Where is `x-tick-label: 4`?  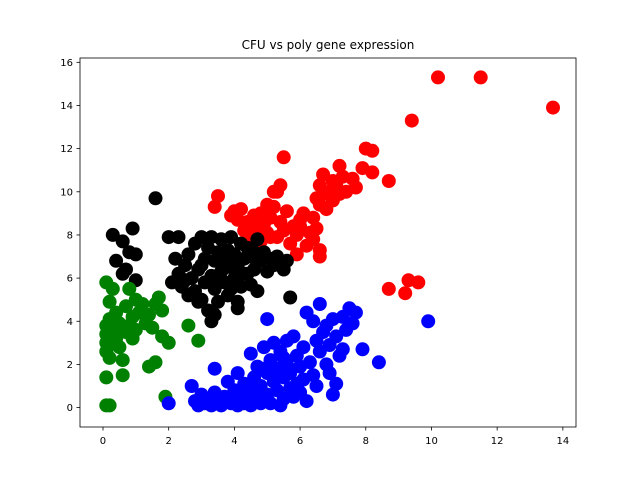
x-tick-label: 4 is located at coordinates (234, 441).